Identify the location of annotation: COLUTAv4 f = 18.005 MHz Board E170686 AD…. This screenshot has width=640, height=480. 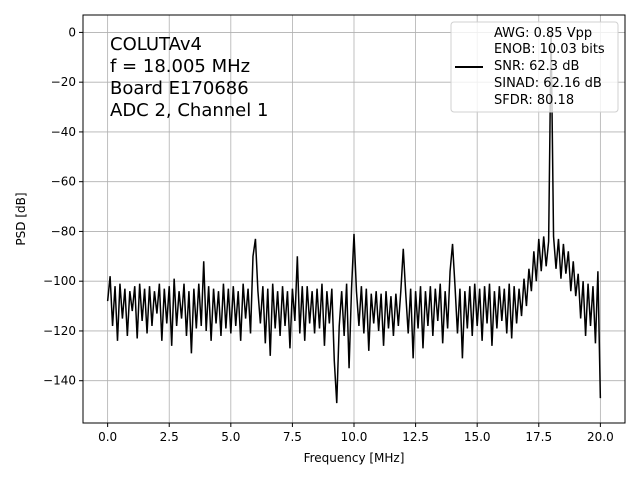
(189, 77).